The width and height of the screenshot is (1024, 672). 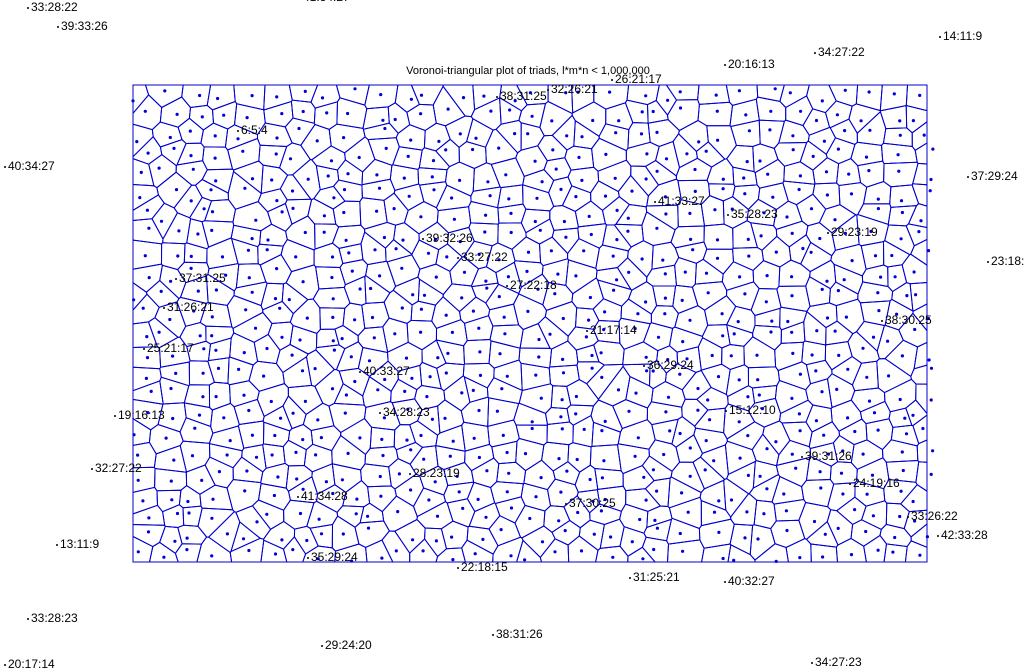 What do you see at coordinates (84, 26) in the screenshot?
I see `triad-label: 39:33:26` at bounding box center [84, 26].